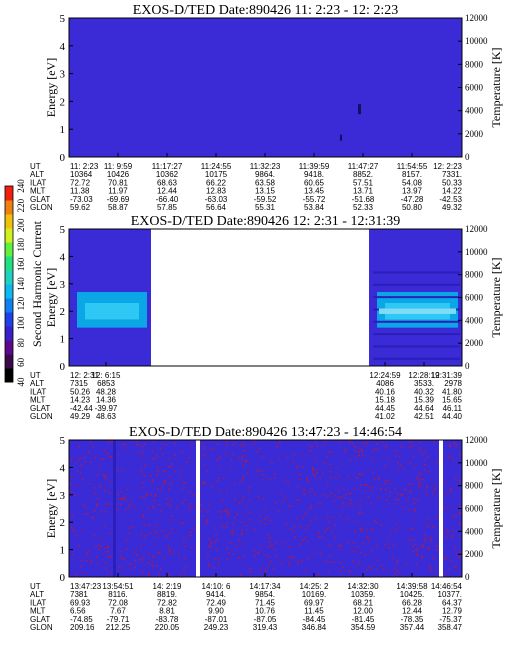  What do you see at coordinates (80, 207) in the screenshot?
I see `ephemeris-value: 59.62` at bounding box center [80, 207].